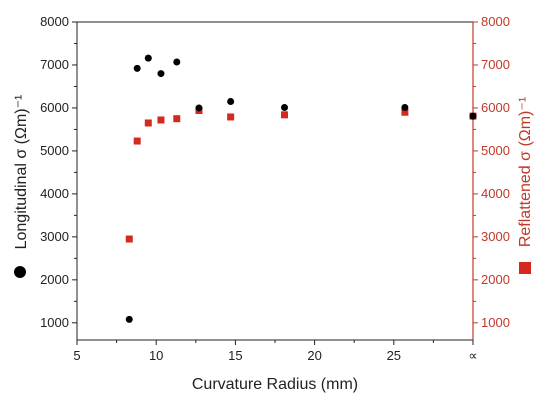 This screenshot has height=402, width=550. Describe the element at coordinates (394, 355) in the screenshot. I see `x-tick-label: 25` at that location.